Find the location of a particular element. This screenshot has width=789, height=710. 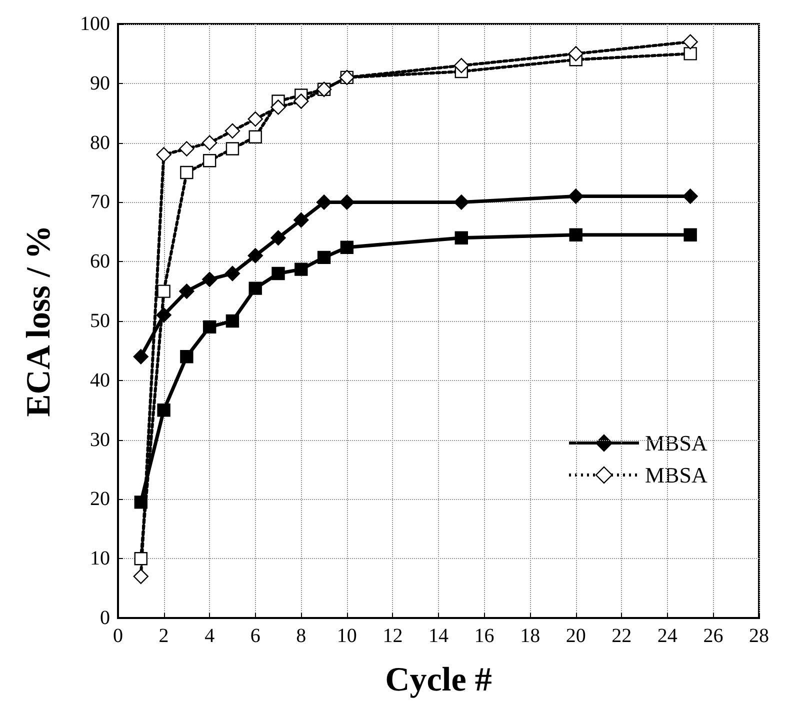

y-tick-label: 50 is located at coordinates (100, 321).